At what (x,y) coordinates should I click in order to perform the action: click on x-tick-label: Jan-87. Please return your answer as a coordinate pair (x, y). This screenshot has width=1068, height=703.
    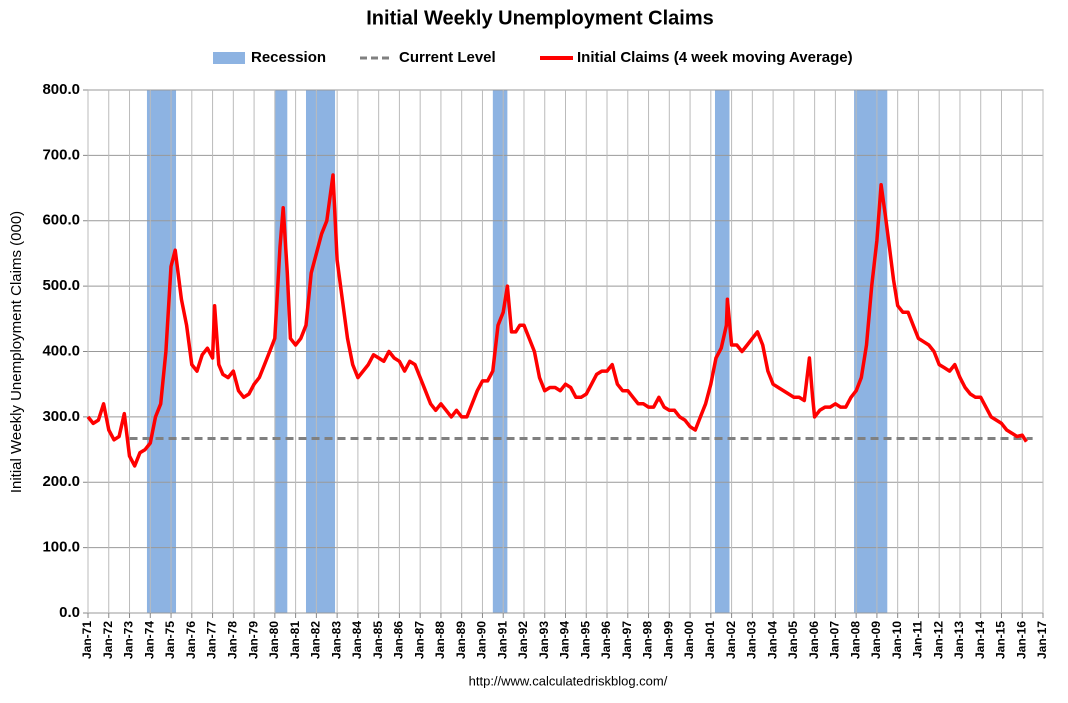
    Looking at the image, I should click on (419, 640).